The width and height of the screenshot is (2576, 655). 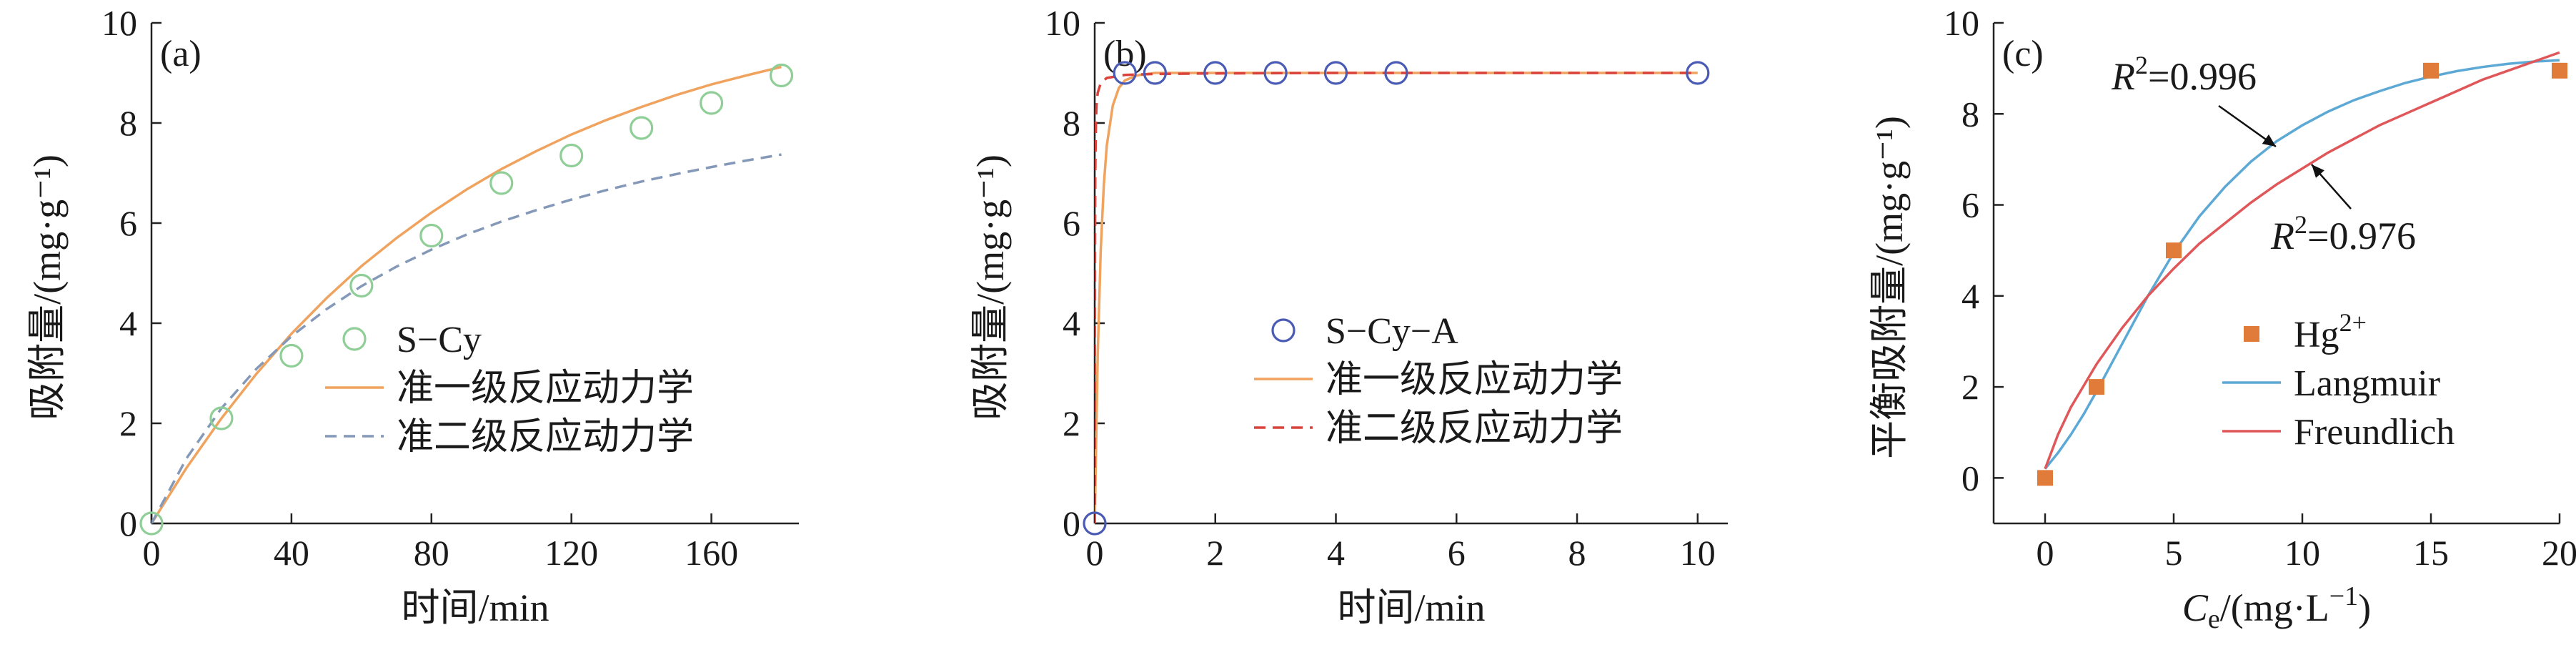 I want to click on r-value: =0.976, so click(x=2361, y=236).